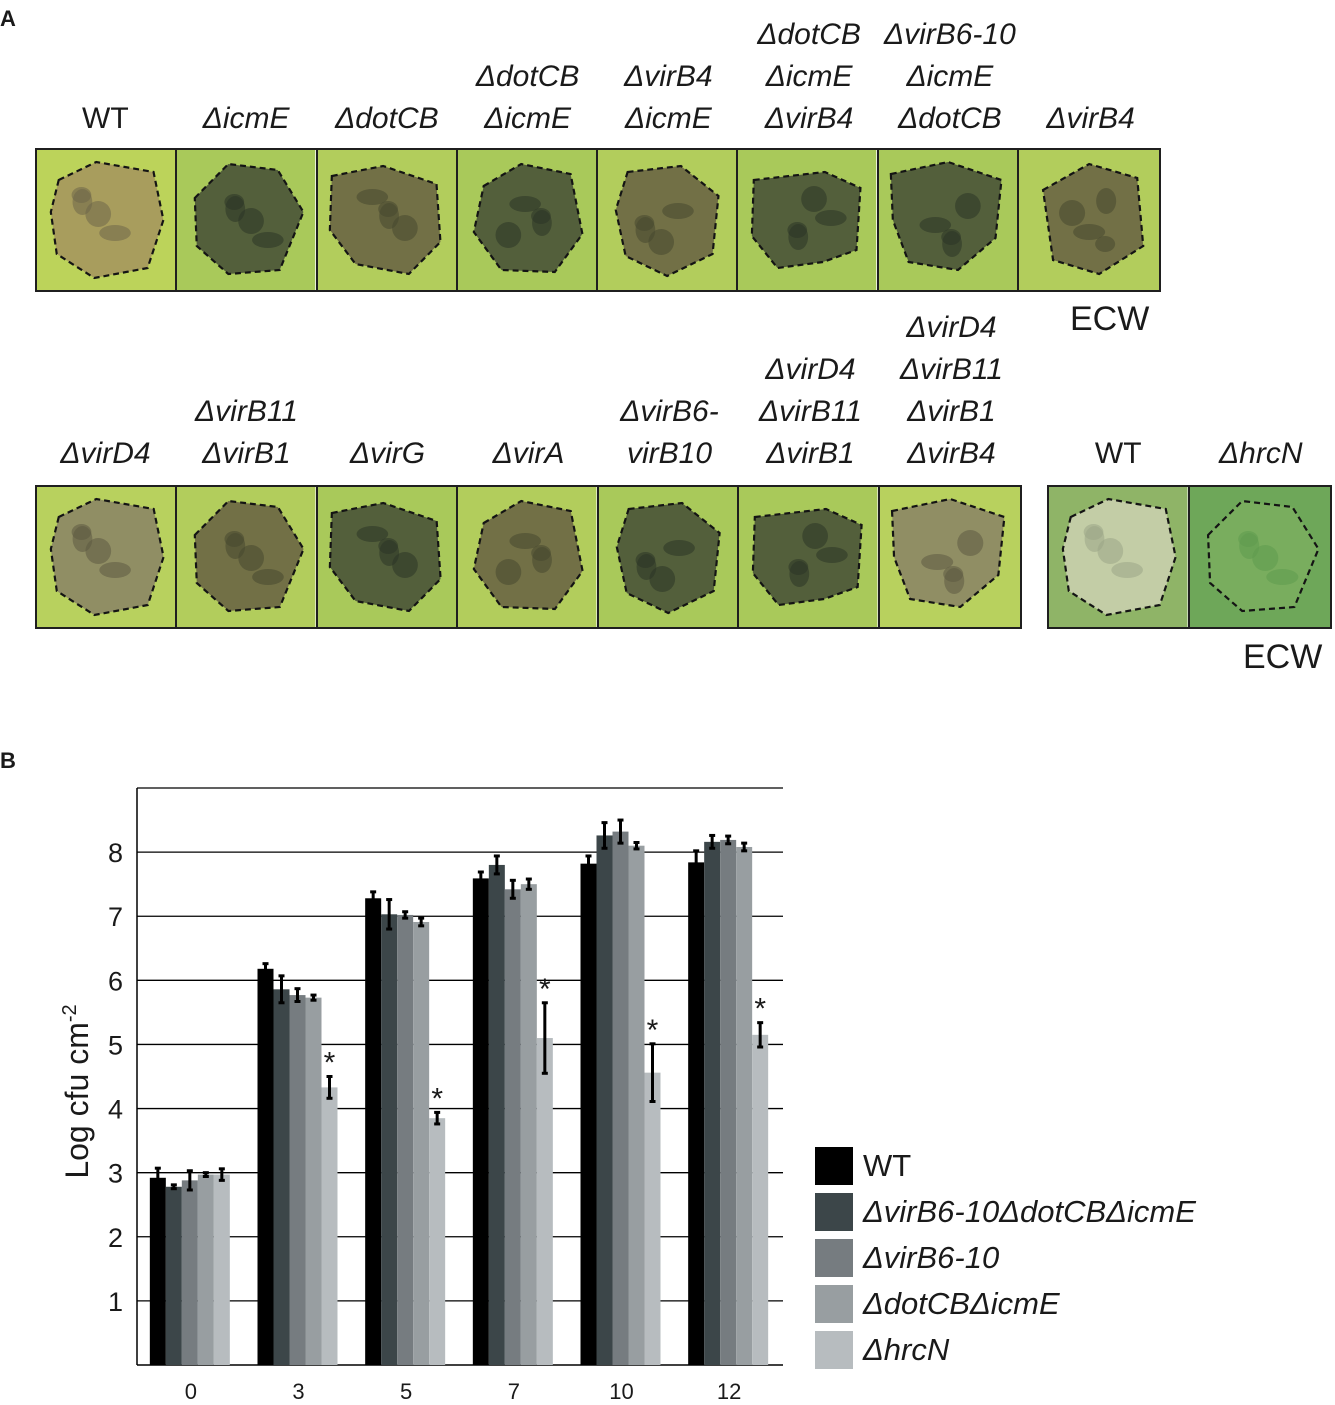  Describe the element at coordinates (1005, 1258) in the screenshot. I see `legend-entry: ΔvirB6-10` at that location.